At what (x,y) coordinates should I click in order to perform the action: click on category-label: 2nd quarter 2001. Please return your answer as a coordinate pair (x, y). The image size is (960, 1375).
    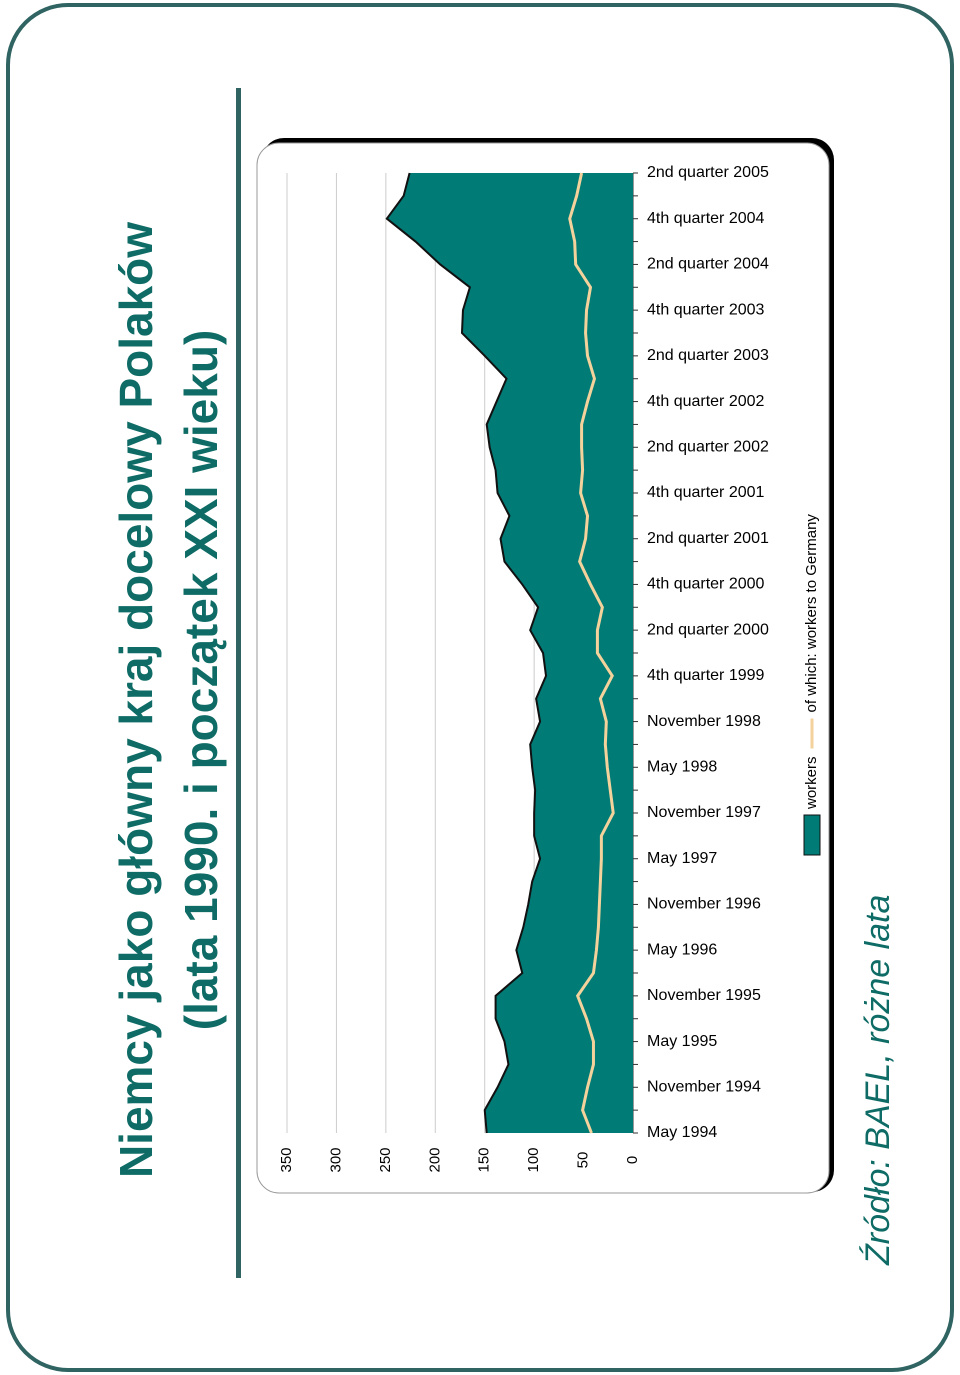
    Looking at the image, I should click on (708, 538).